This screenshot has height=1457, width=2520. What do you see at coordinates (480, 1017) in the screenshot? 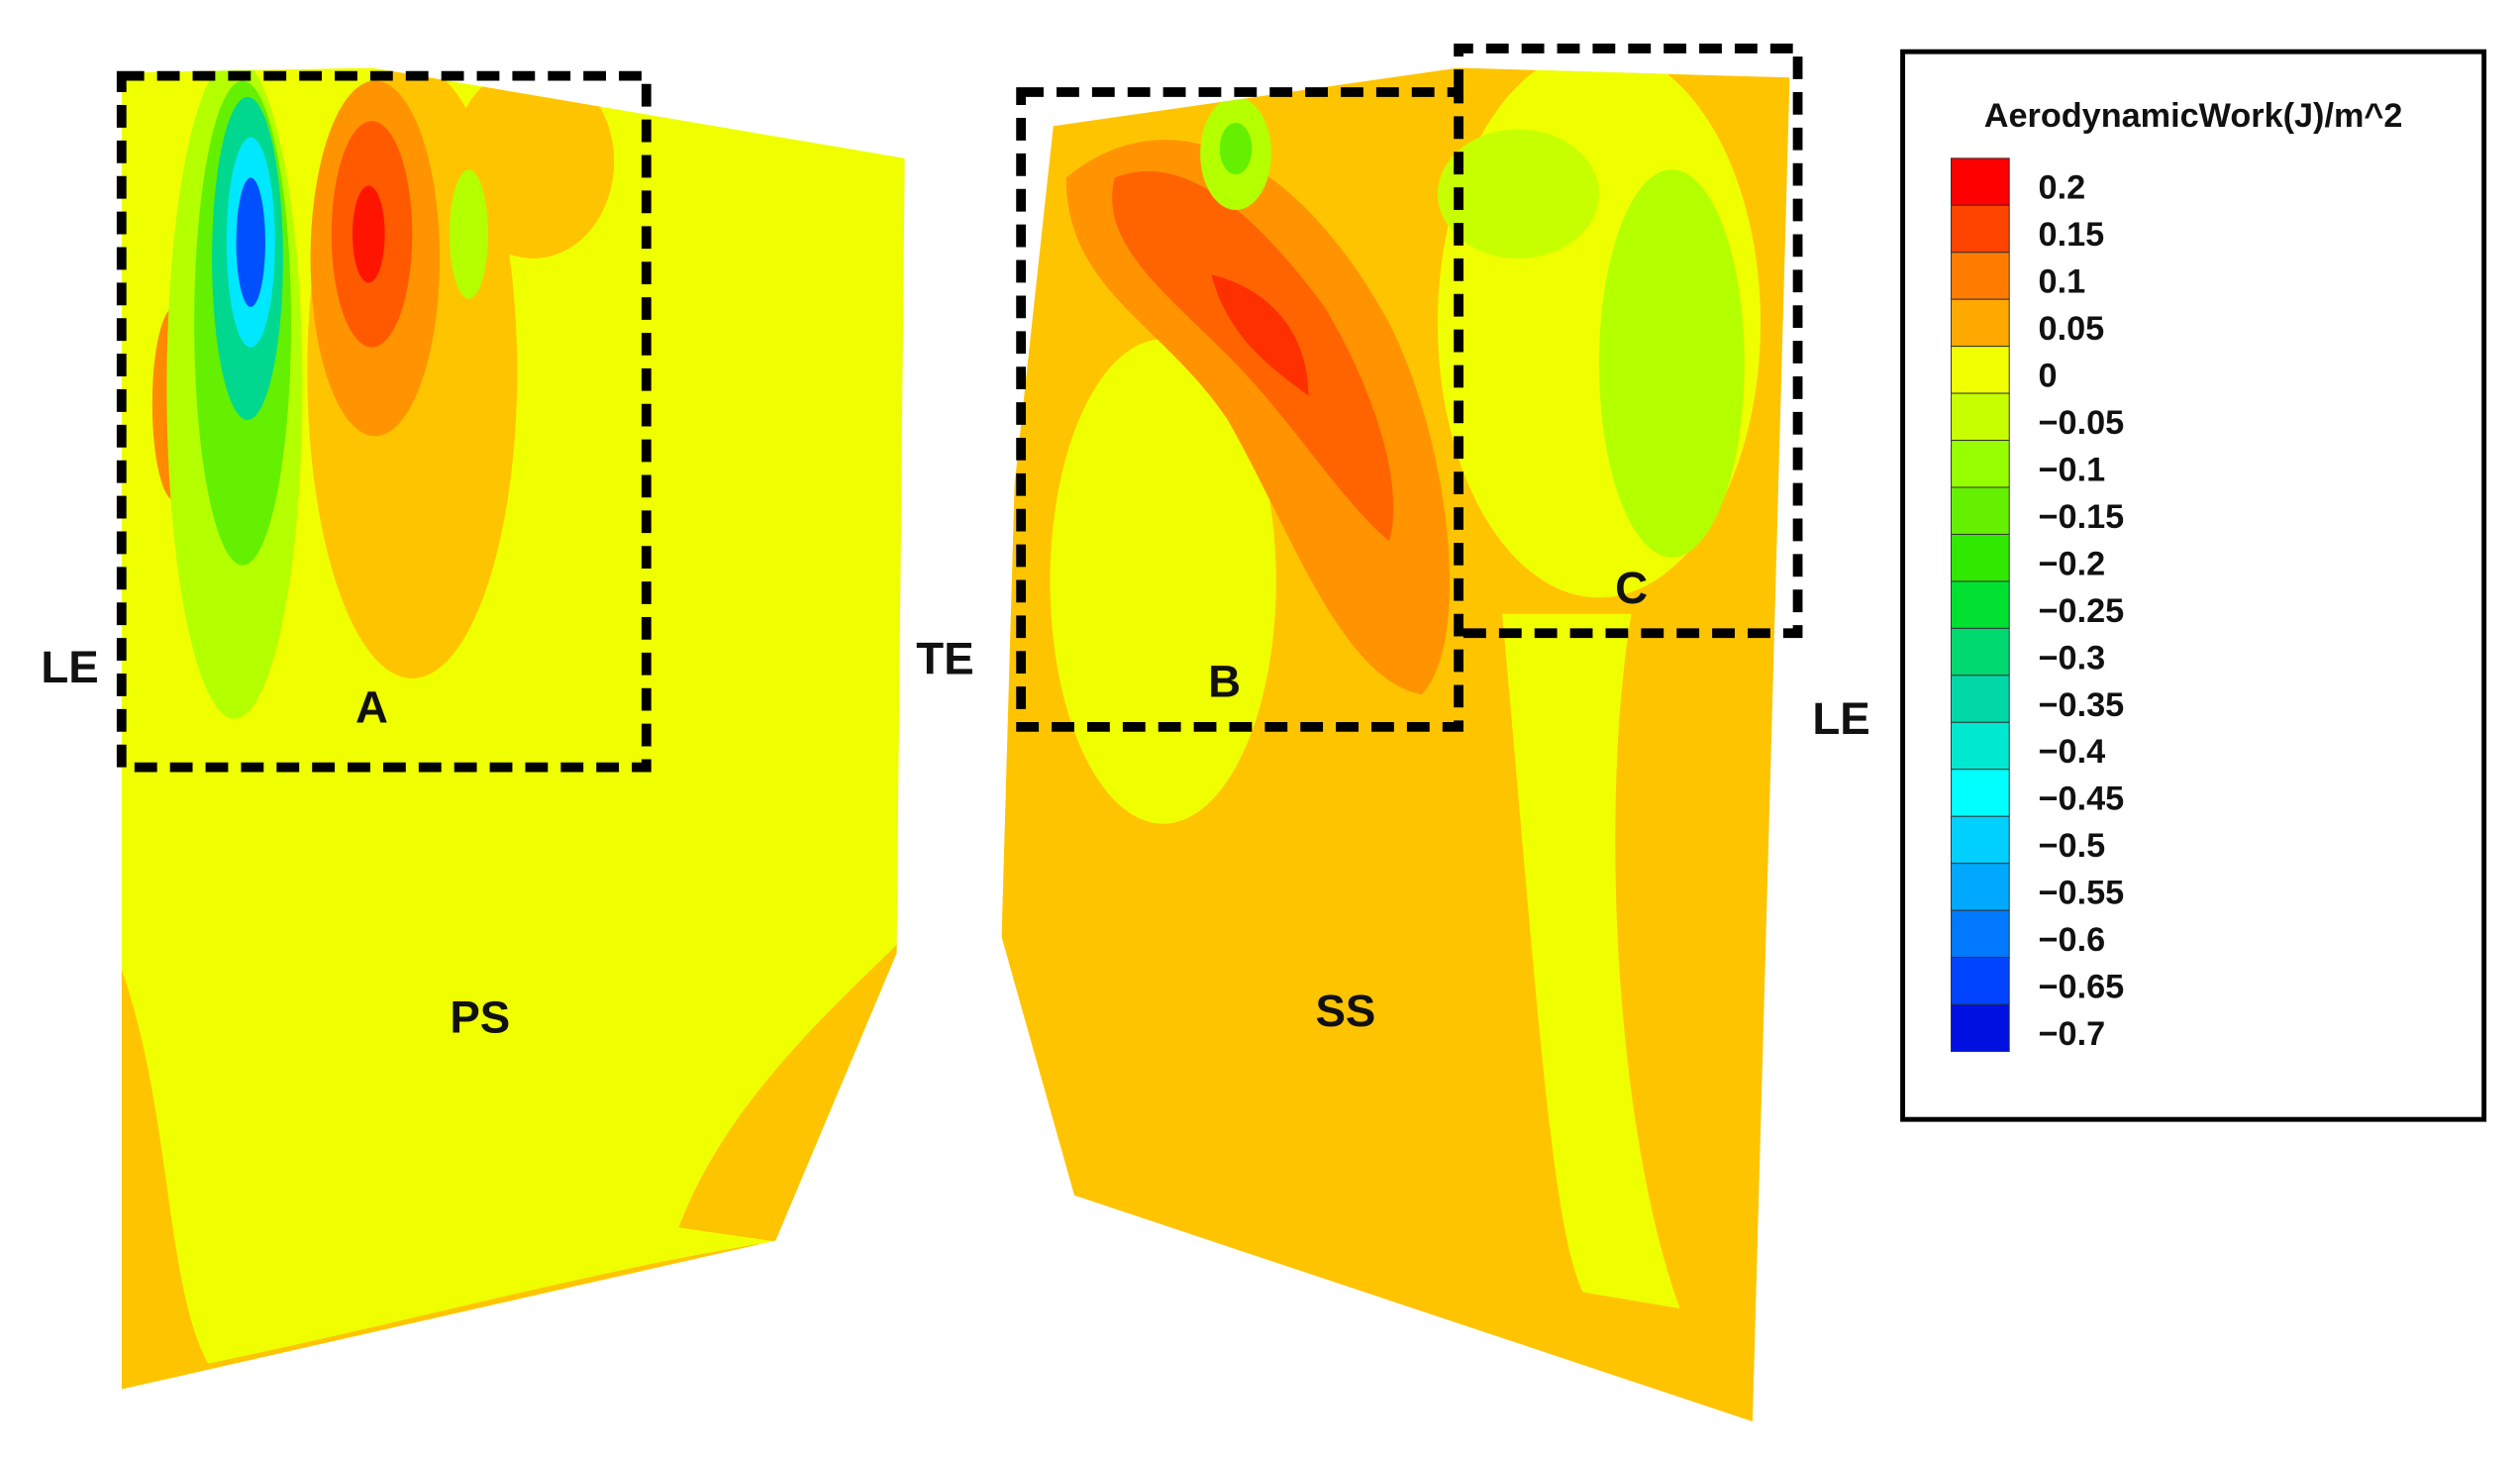
I see `annotation: PS` at bounding box center [480, 1017].